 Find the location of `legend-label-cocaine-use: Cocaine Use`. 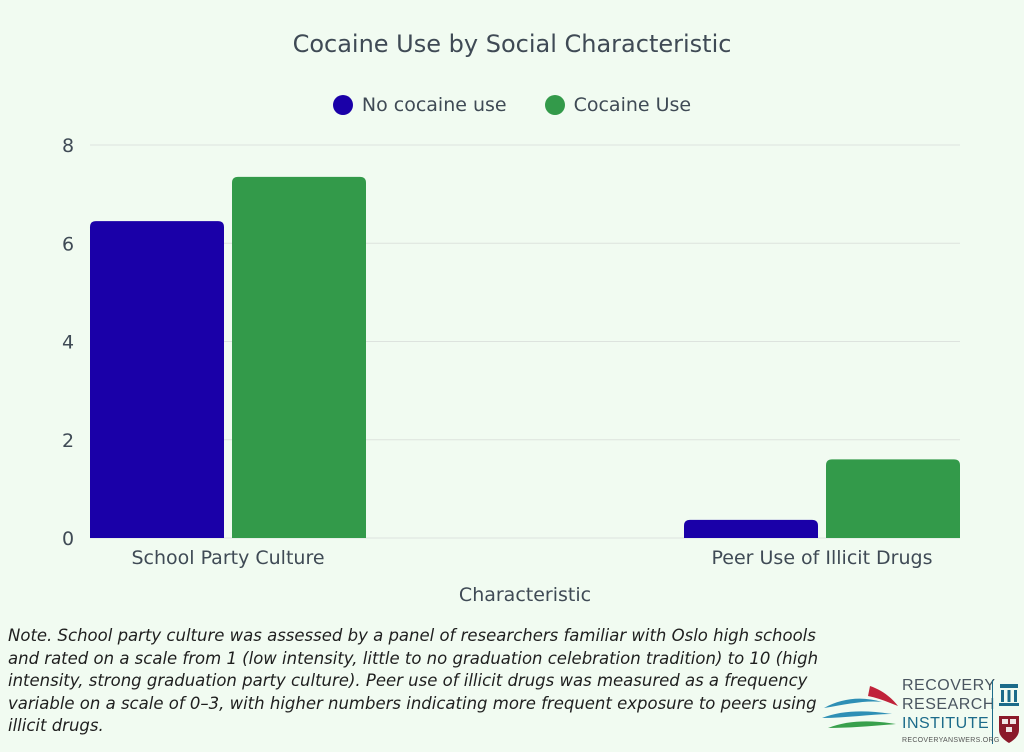

legend-label-cocaine-use: Cocaine Use is located at coordinates (632, 105).